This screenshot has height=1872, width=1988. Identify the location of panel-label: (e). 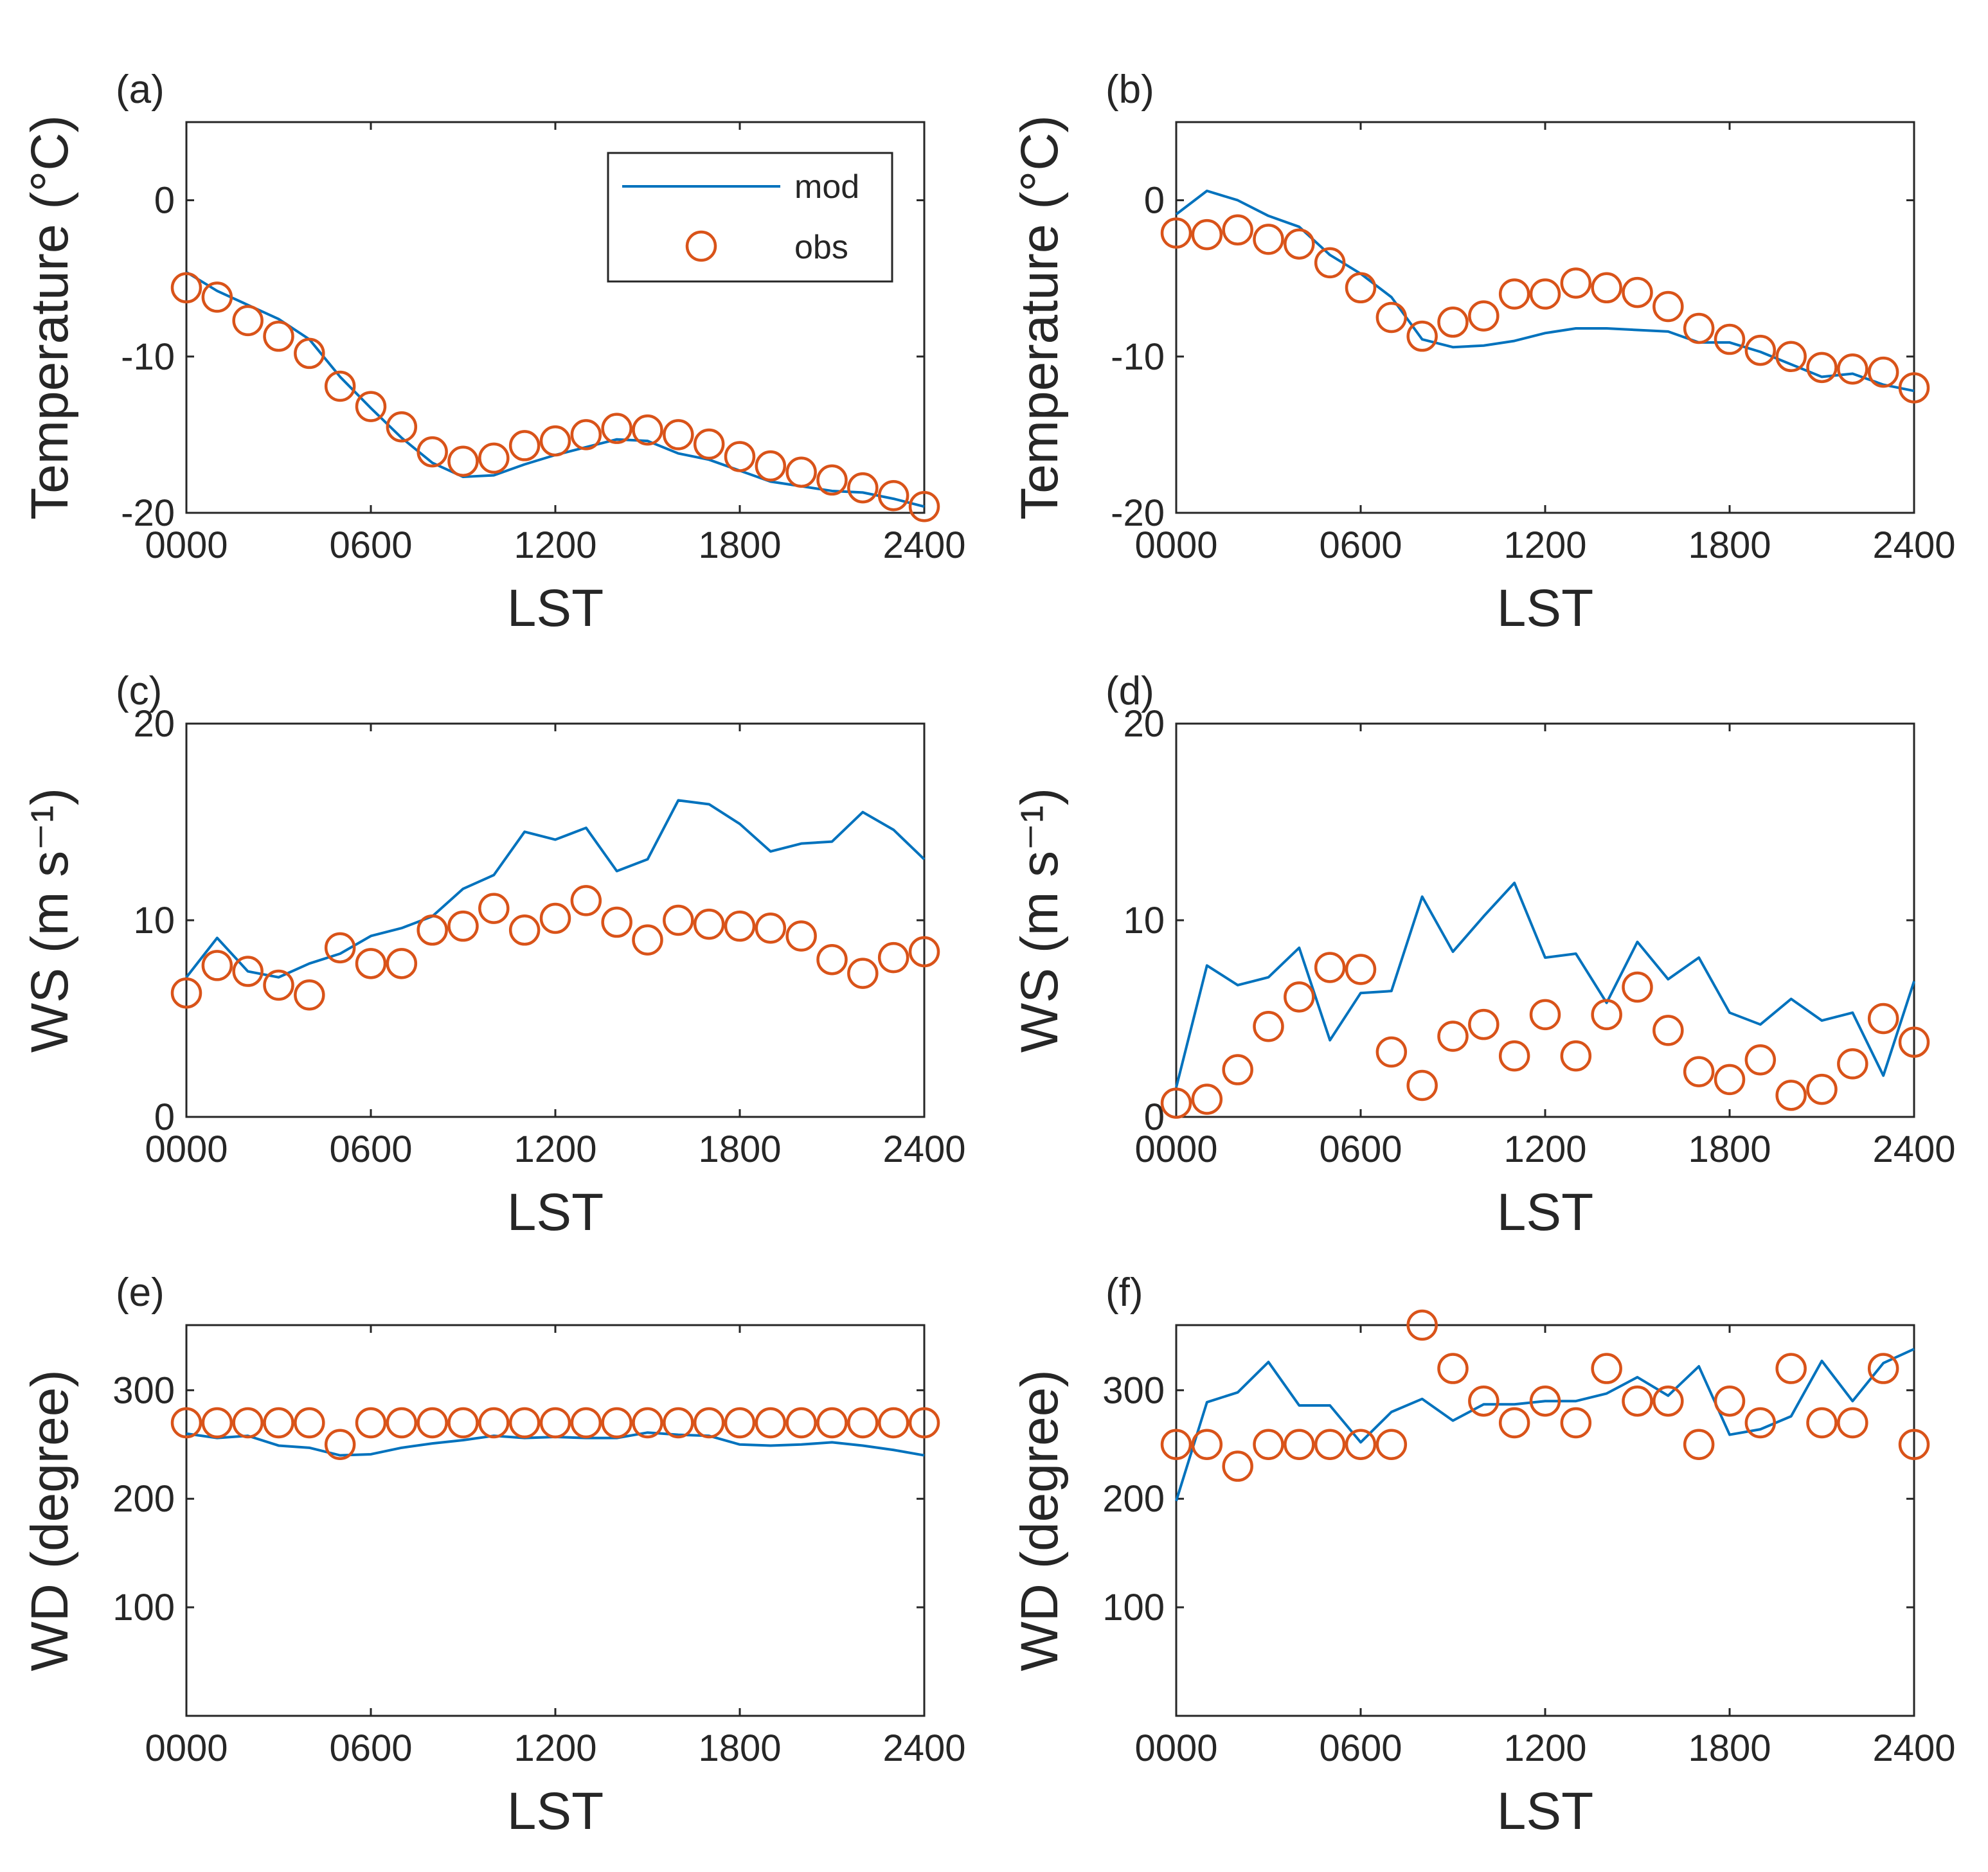
(140, 1293).